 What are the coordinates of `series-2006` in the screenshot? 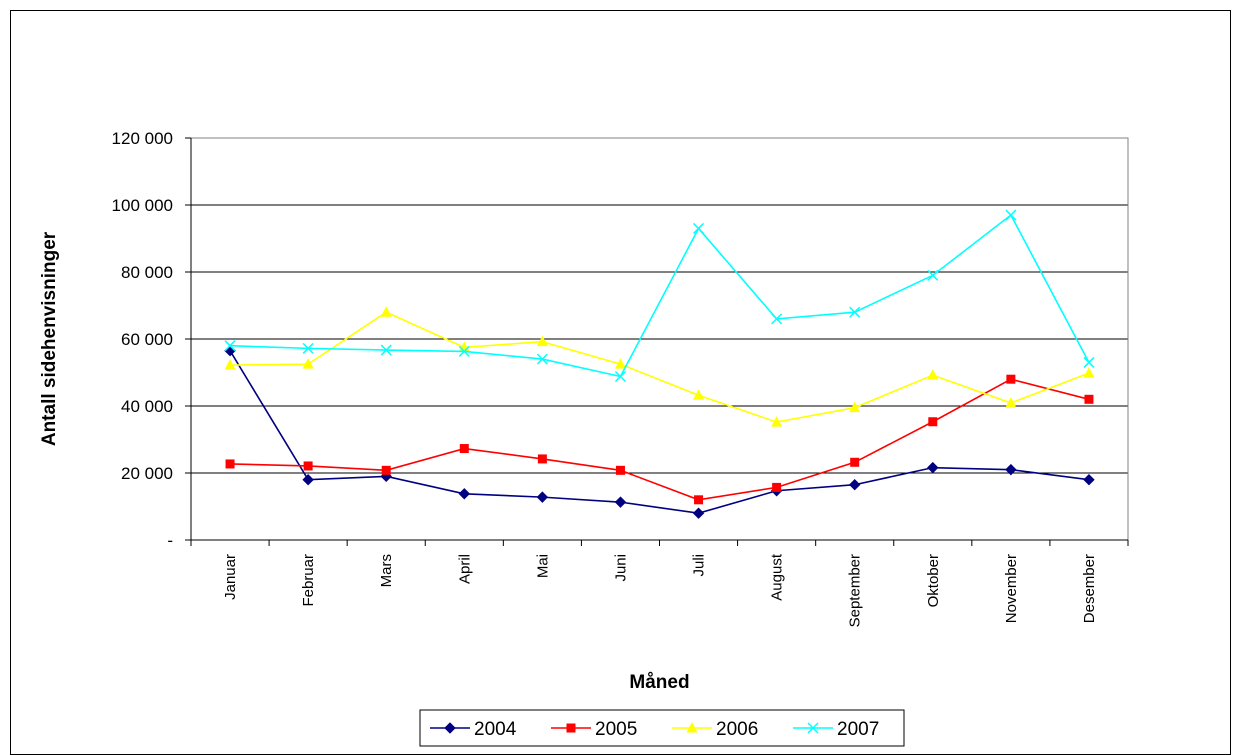 It's located at (659, 366).